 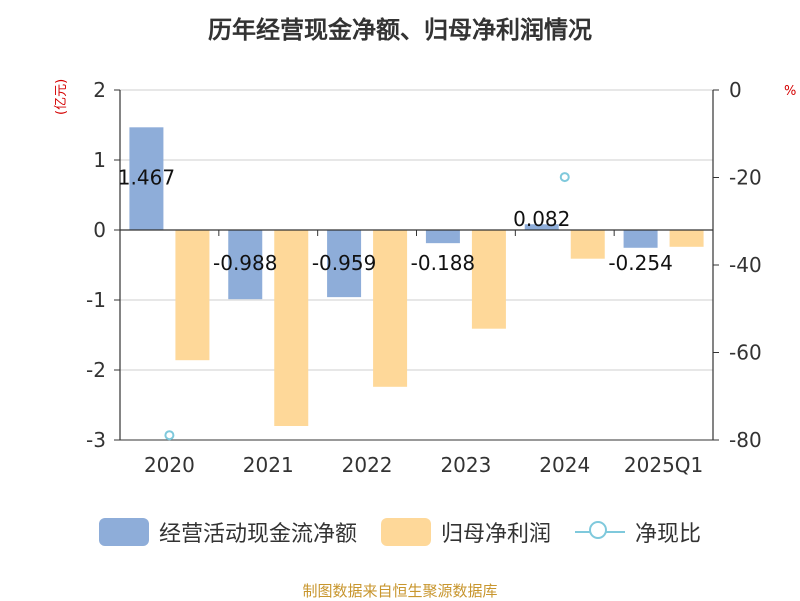 I want to click on cashflow-data-label: -0.959, so click(x=344, y=263).